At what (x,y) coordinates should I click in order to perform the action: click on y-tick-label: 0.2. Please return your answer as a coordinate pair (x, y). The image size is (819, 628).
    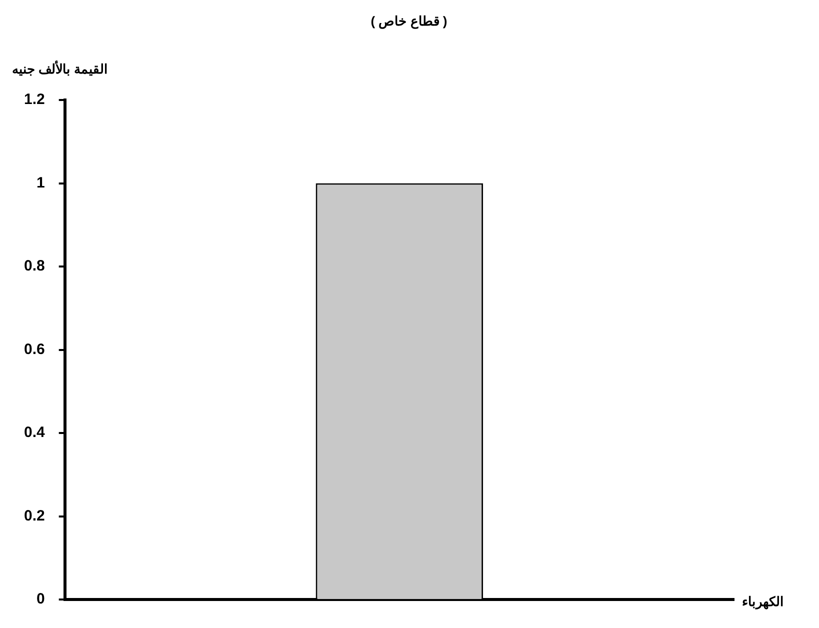
    Looking at the image, I should click on (34, 515).